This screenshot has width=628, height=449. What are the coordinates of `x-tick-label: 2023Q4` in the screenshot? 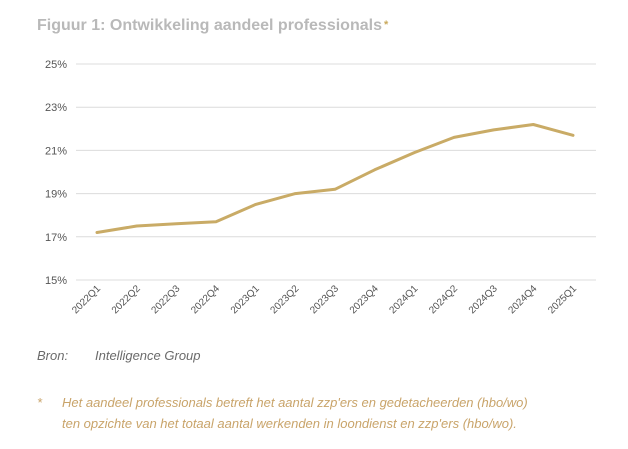 It's located at (364, 299).